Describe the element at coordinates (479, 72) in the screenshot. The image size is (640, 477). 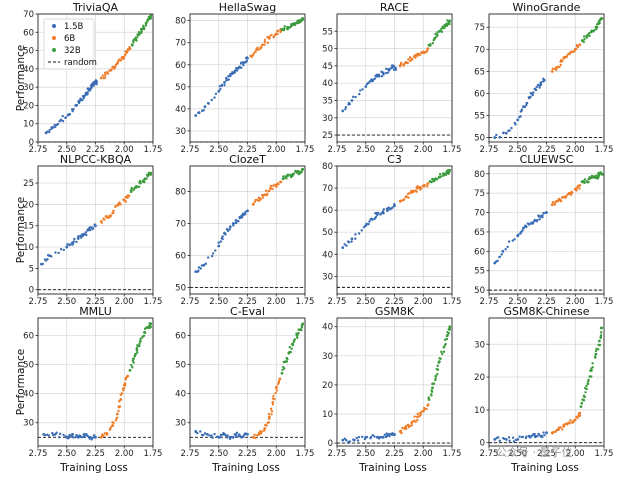
I see `y-tick-label: 65` at that location.